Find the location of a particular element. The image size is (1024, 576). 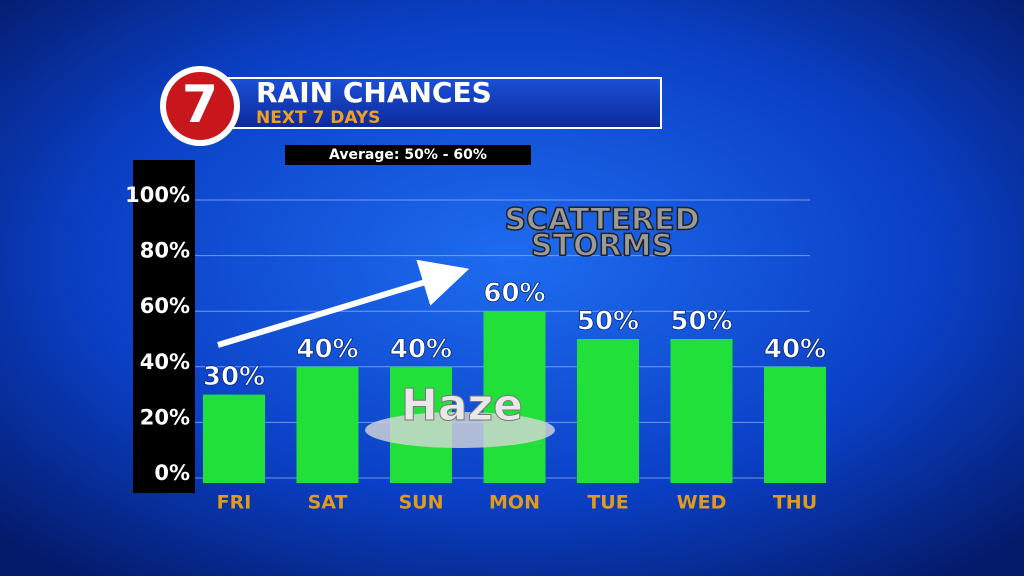

value-label: 60% is located at coordinates (514, 294).